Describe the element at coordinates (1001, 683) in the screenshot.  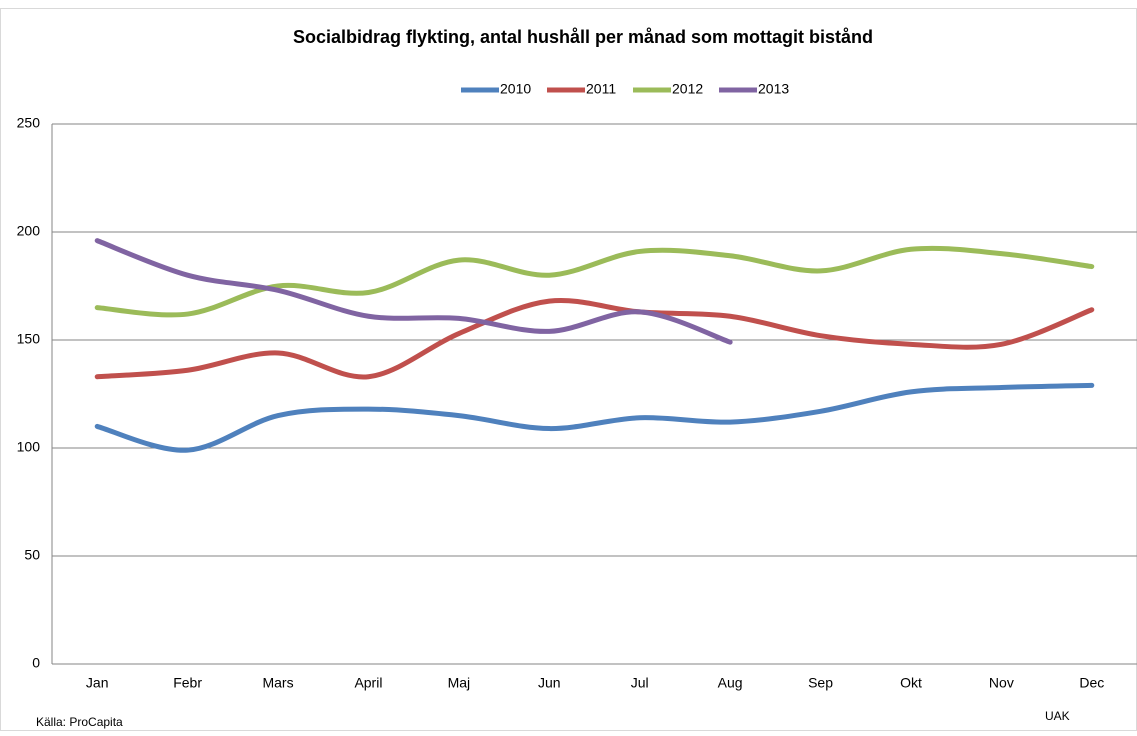
I see `x-tick-label: Nov` at that location.